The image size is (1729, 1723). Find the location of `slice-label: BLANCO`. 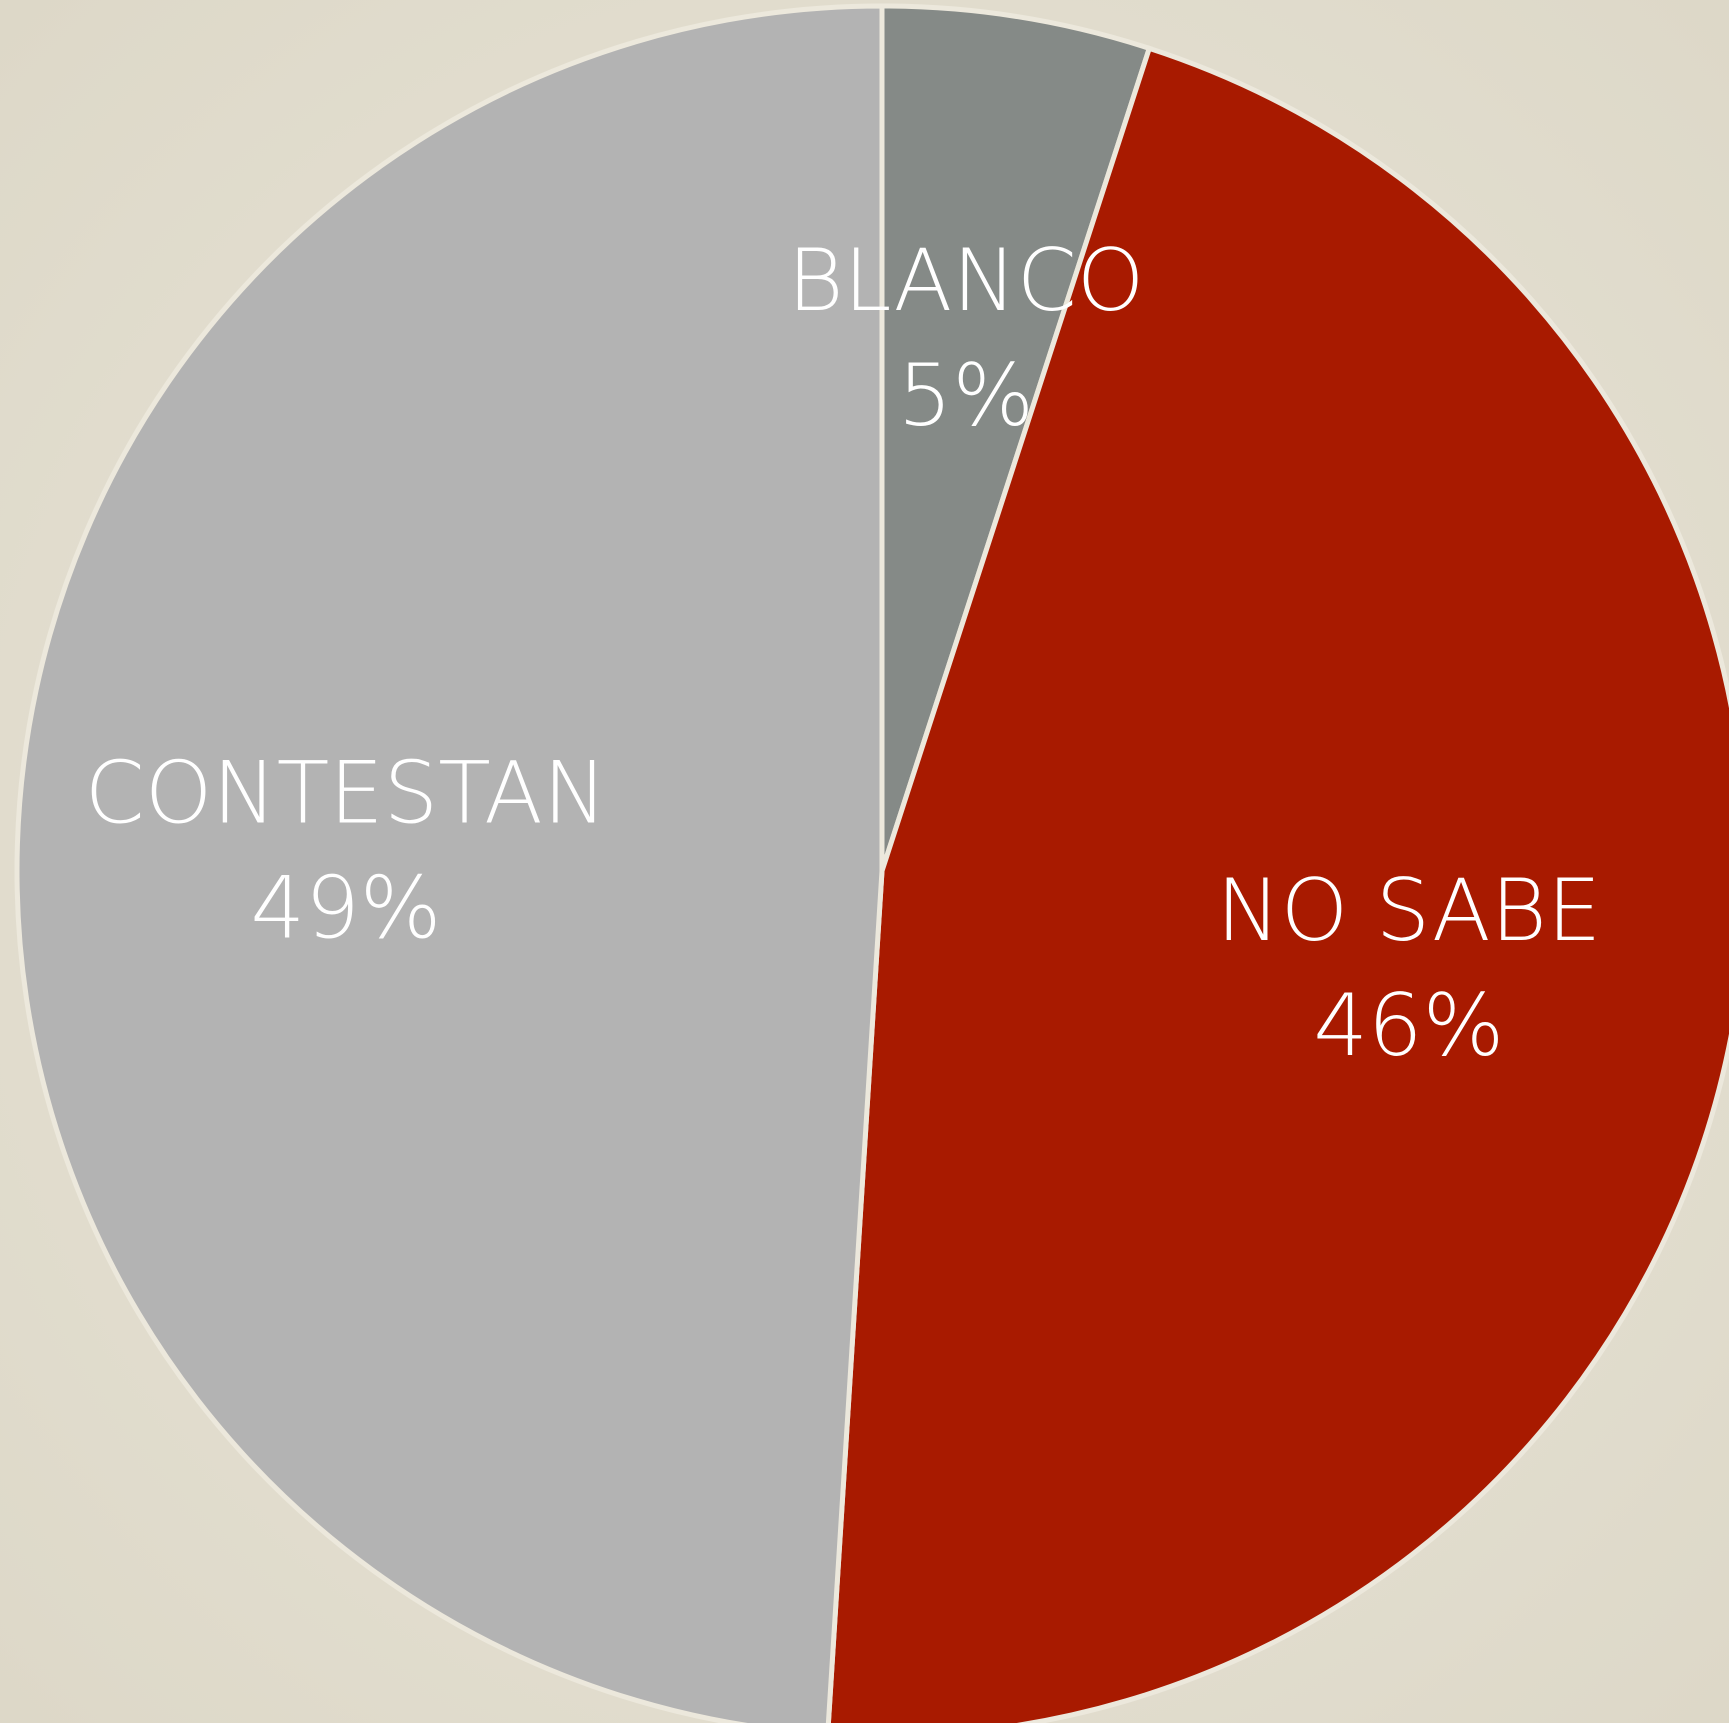

slice-label: BLANCO is located at coordinates (965, 281).